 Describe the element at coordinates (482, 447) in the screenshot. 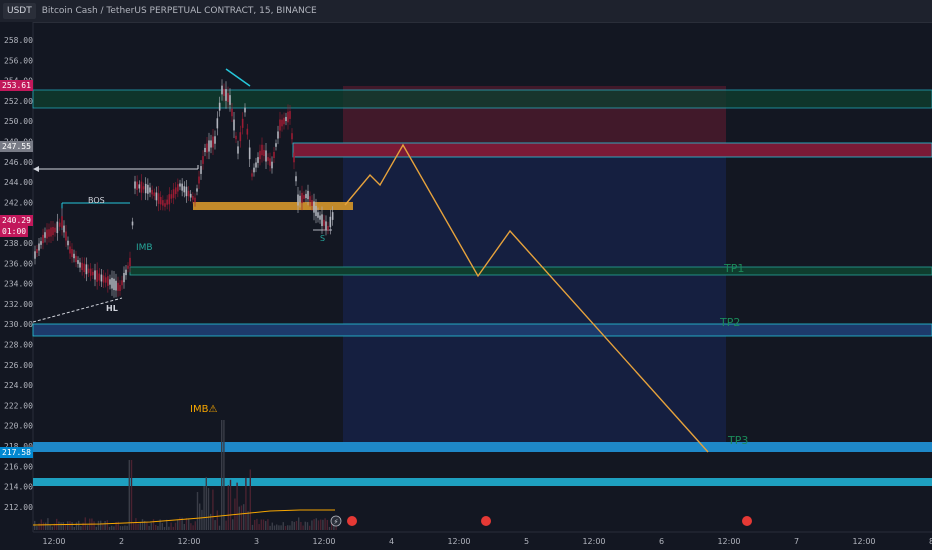

I see `zone-tp3` at that location.